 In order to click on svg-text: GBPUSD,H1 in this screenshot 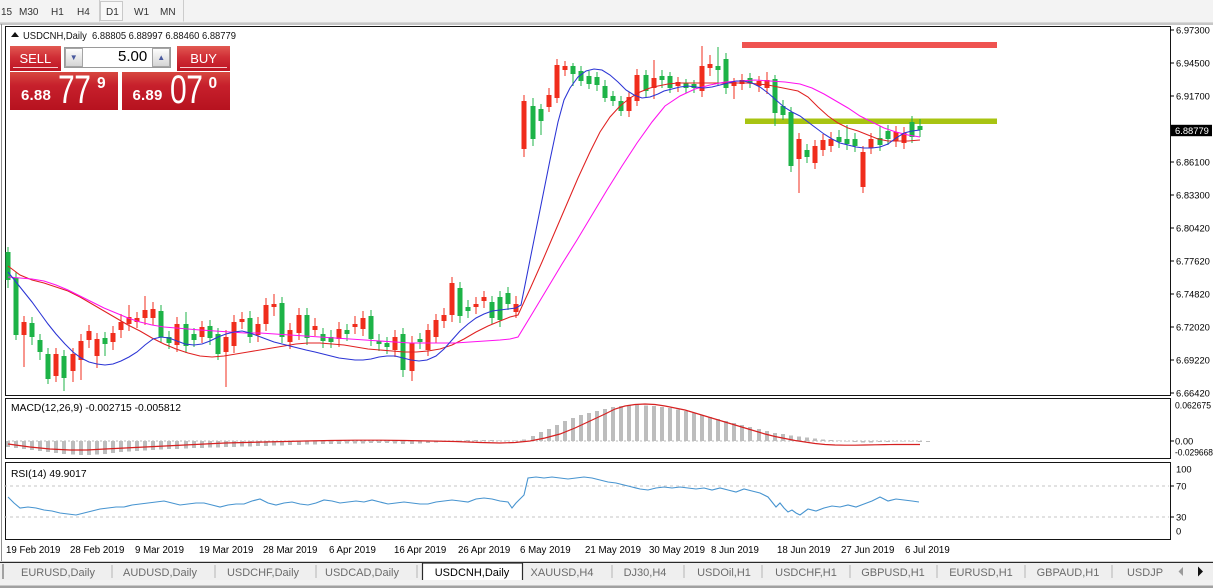, I will do `click(893, 573)`.